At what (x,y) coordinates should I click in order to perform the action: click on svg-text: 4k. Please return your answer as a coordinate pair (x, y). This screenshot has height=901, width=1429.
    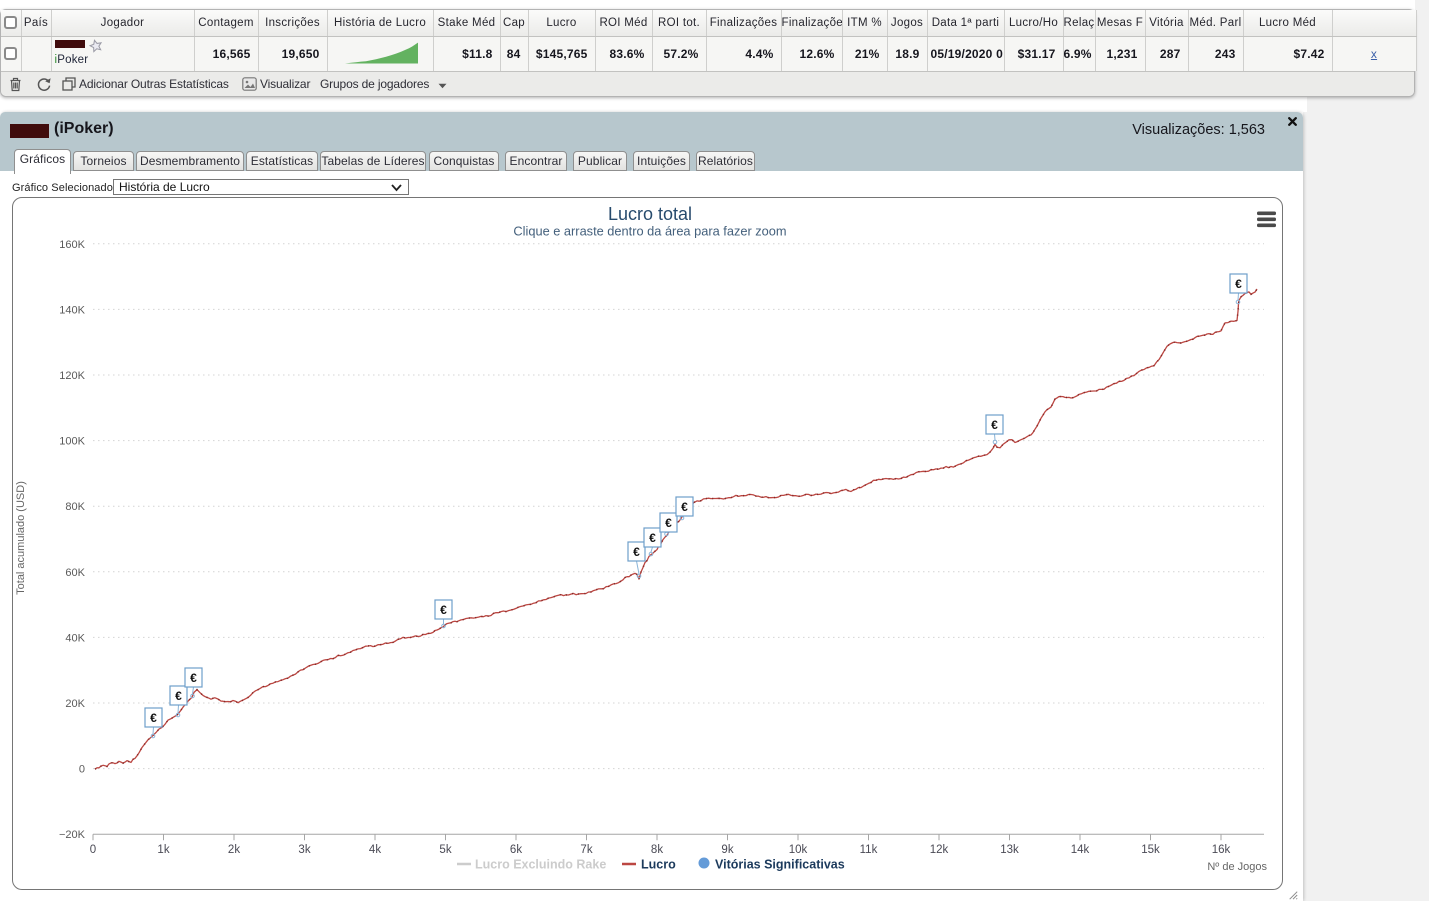
    Looking at the image, I should click on (375, 850).